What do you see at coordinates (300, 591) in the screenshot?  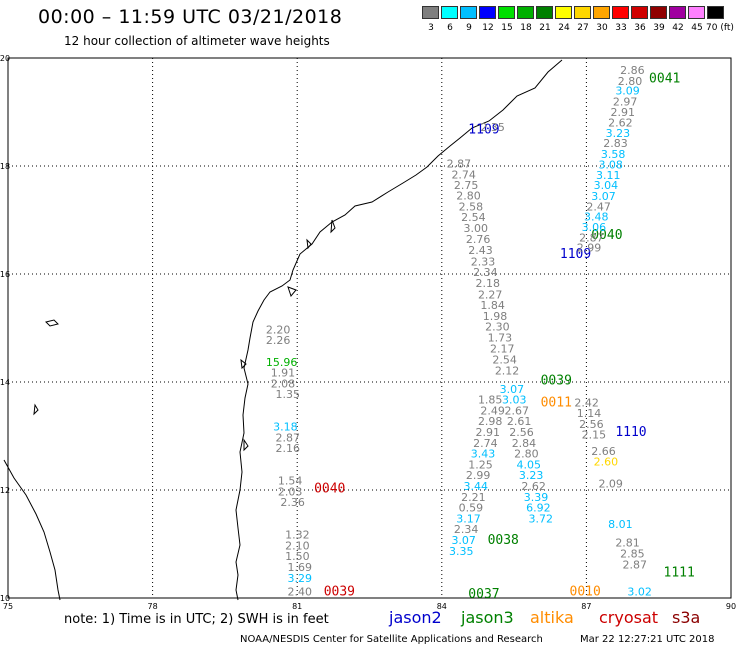 I see `swh-value: 2.40` at bounding box center [300, 591].